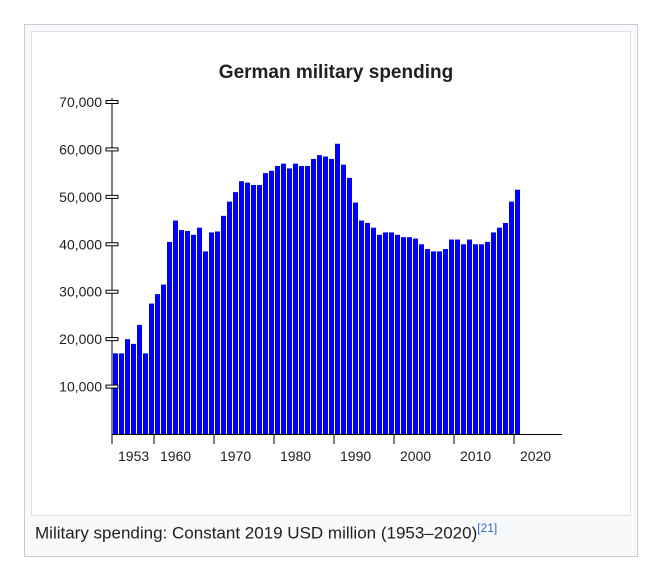 The height and width of the screenshot is (567, 661). I want to click on x-tick-label: 2020, so click(535, 456).